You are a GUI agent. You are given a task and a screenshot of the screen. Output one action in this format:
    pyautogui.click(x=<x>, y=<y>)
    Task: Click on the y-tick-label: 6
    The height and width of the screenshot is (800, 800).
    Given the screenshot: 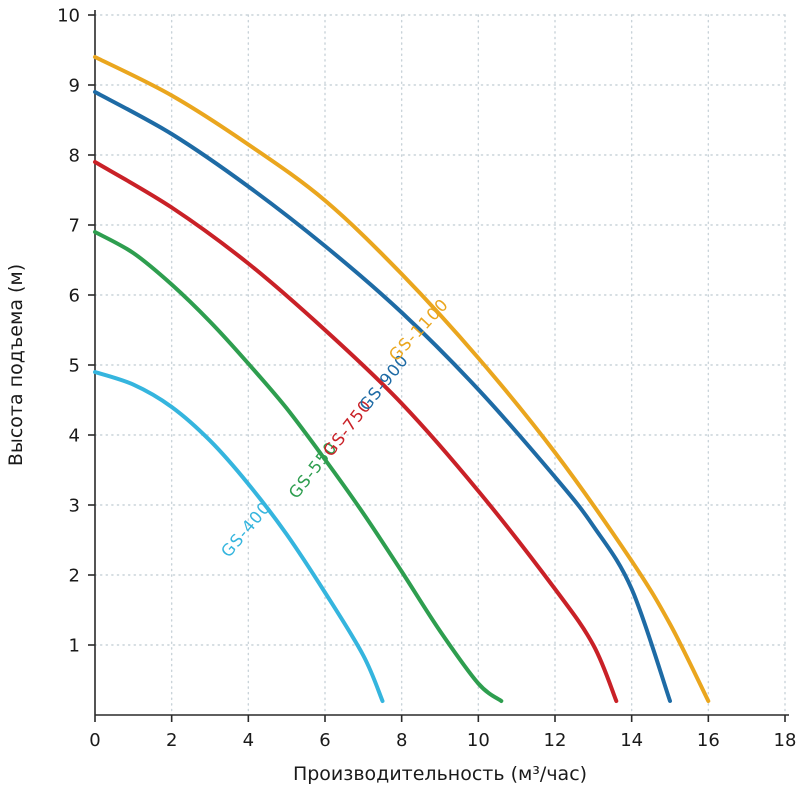 What is the action you would take?
    pyautogui.click(x=74, y=296)
    